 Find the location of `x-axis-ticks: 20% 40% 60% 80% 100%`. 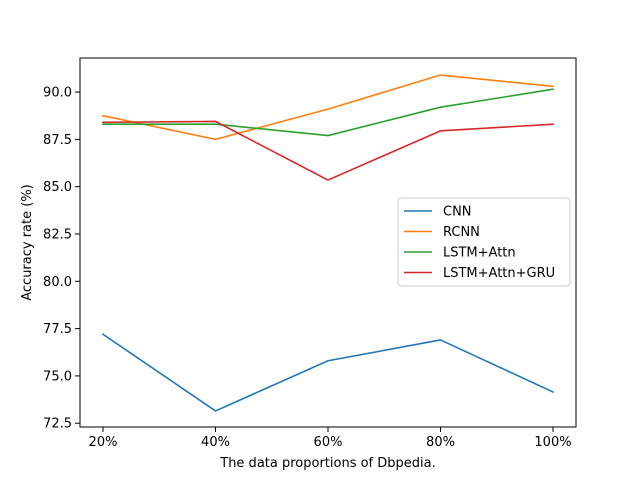

x-axis-ticks: 20% 40% 60% 80% 100% is located at coordinates (330, 438).